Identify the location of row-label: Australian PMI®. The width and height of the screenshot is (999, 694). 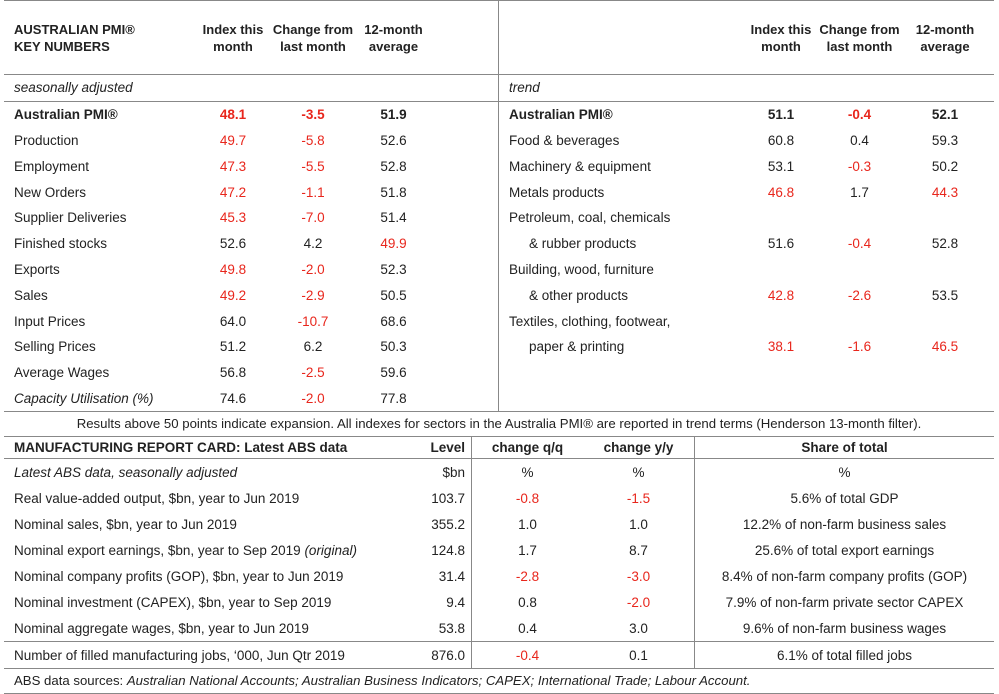
(561, 115).